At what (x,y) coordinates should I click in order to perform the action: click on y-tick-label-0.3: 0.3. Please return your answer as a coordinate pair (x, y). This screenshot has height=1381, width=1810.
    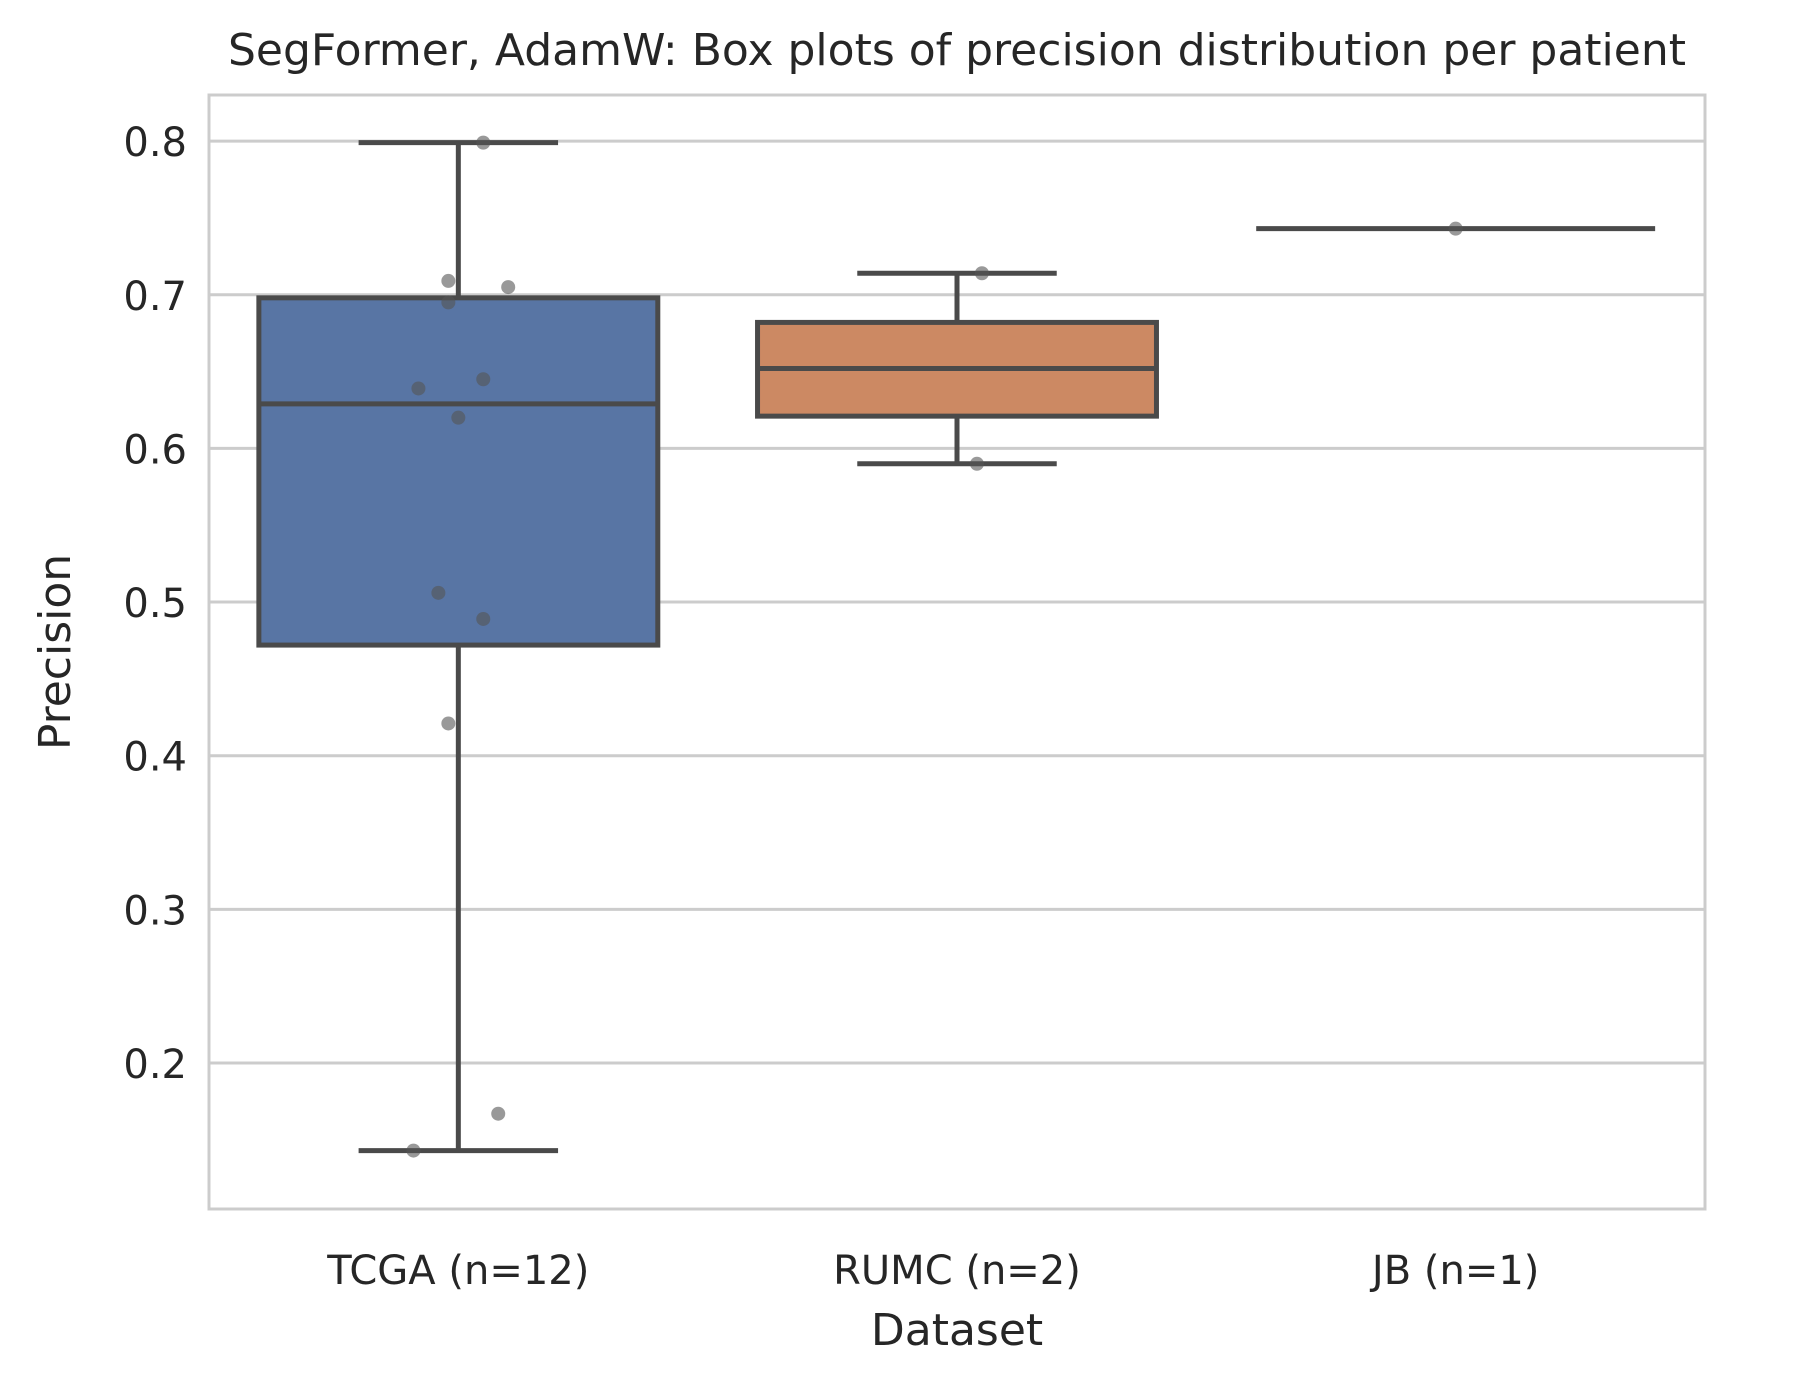
    Looking at the image, I should click on (155, 911).